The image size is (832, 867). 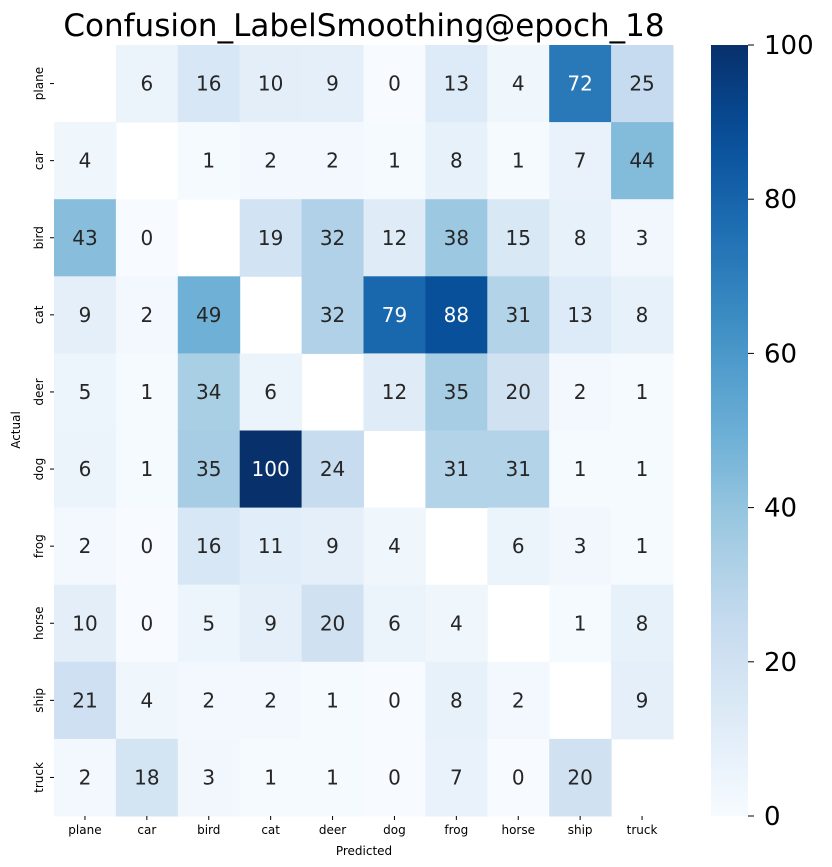 I want to click on cell-value-label: 79, so click(x=394, y=315).